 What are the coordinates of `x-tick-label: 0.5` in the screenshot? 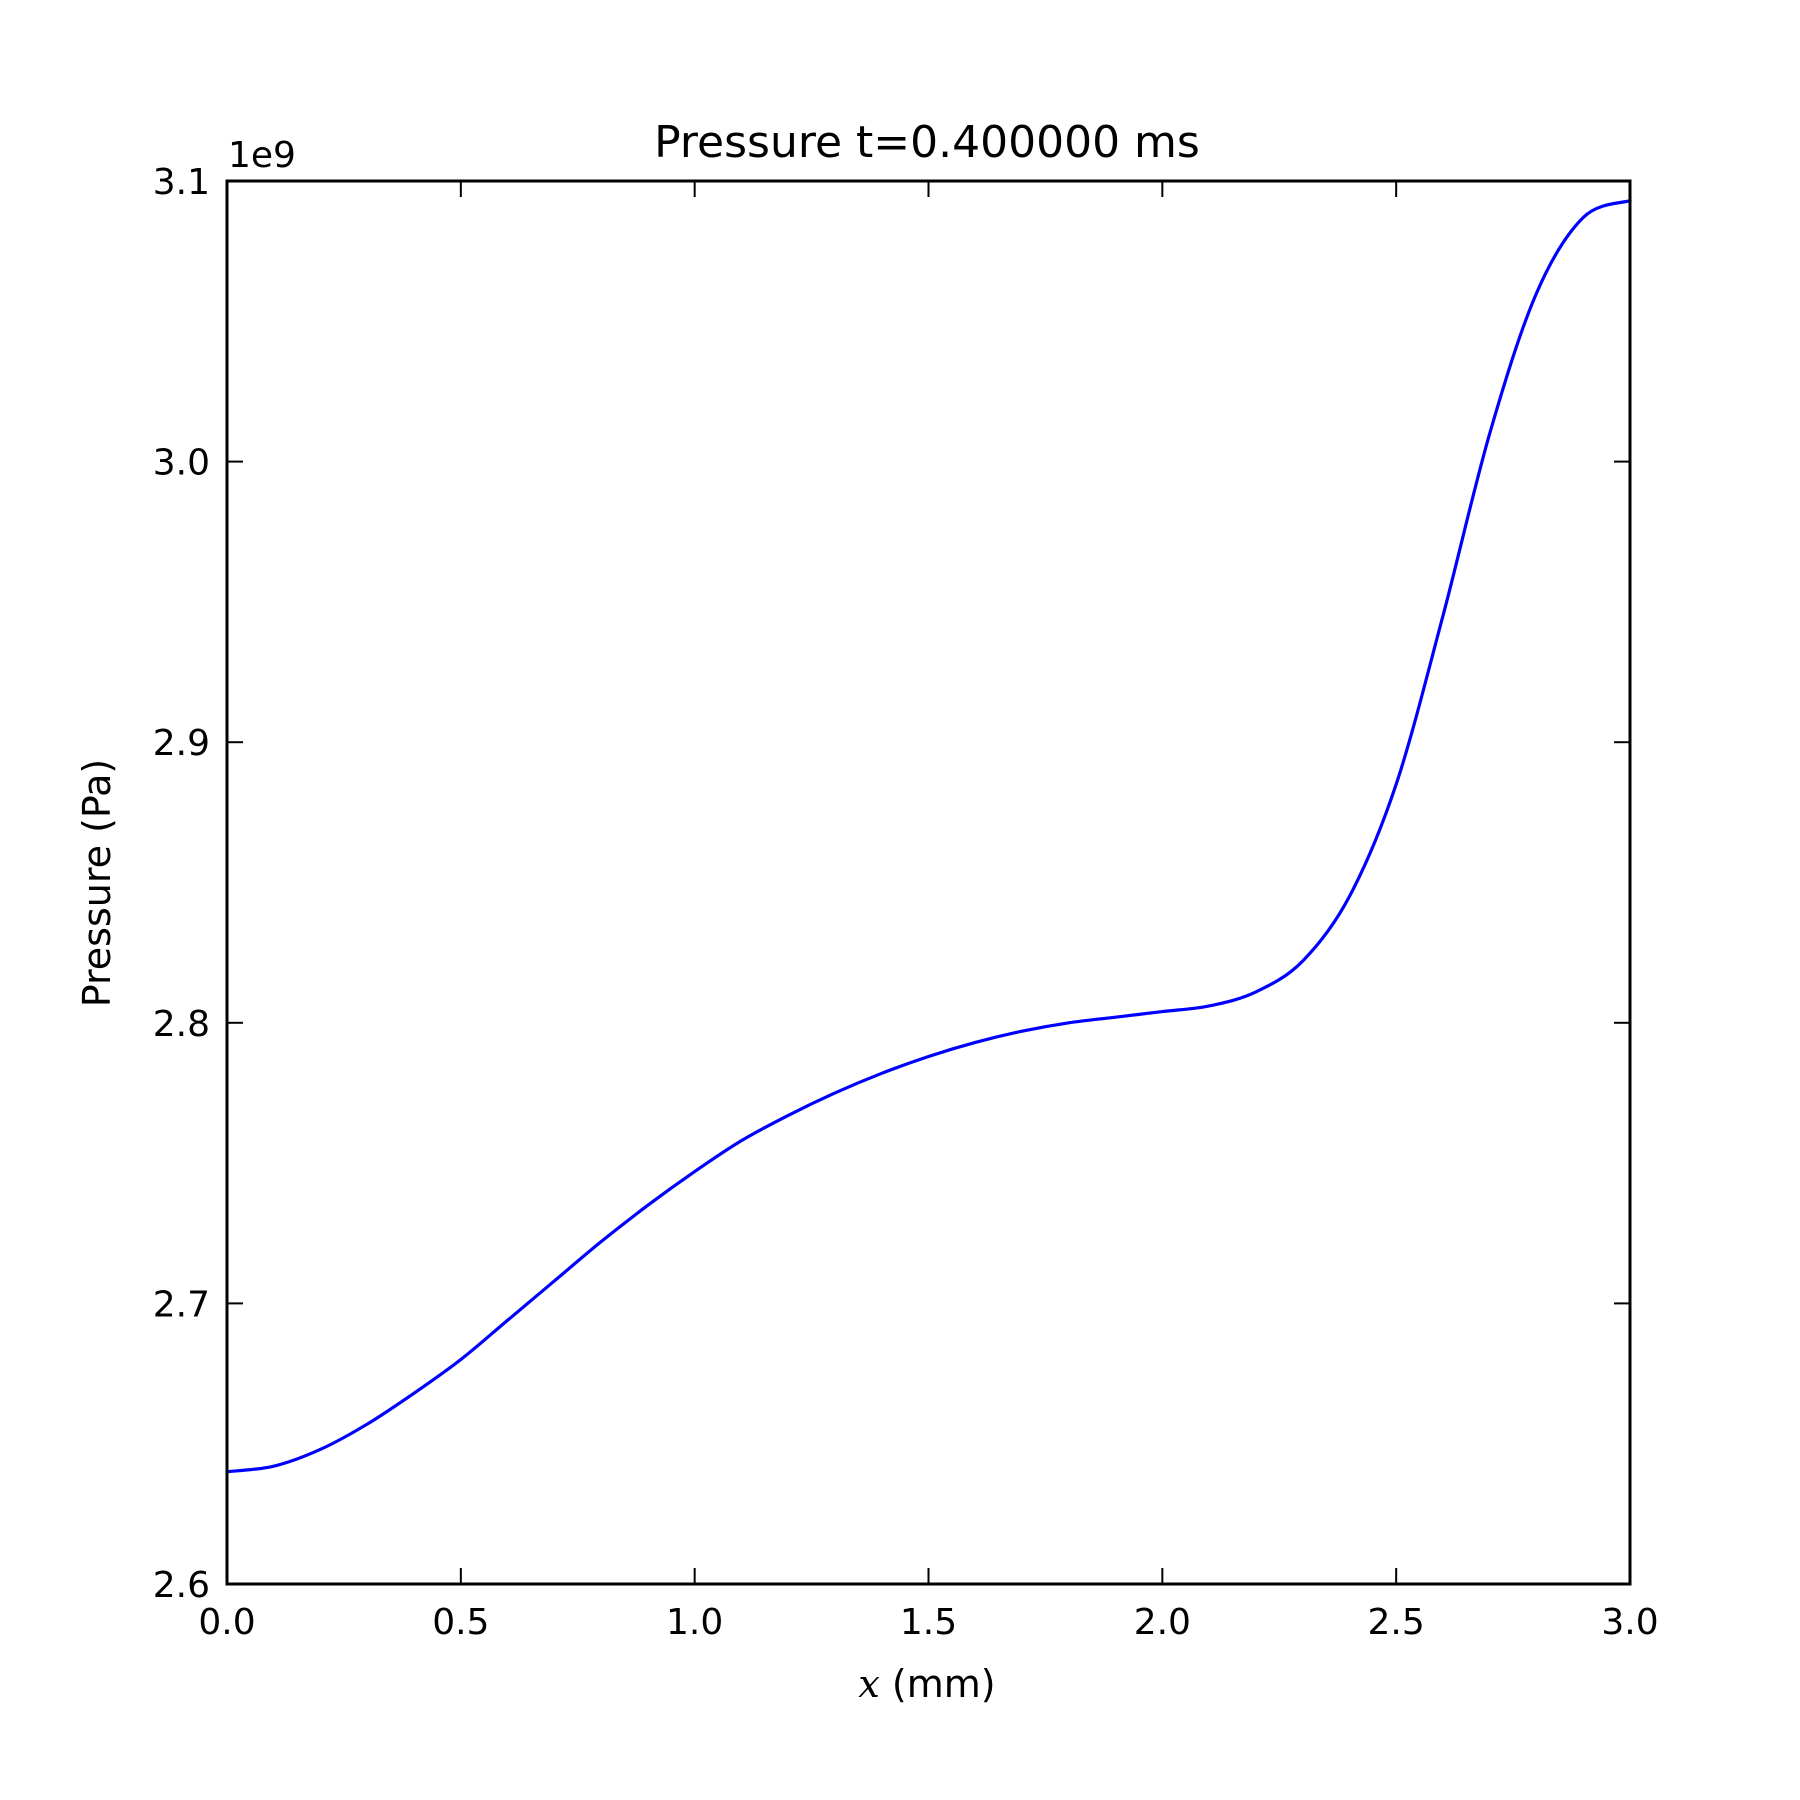 It's located at (460, 1622).